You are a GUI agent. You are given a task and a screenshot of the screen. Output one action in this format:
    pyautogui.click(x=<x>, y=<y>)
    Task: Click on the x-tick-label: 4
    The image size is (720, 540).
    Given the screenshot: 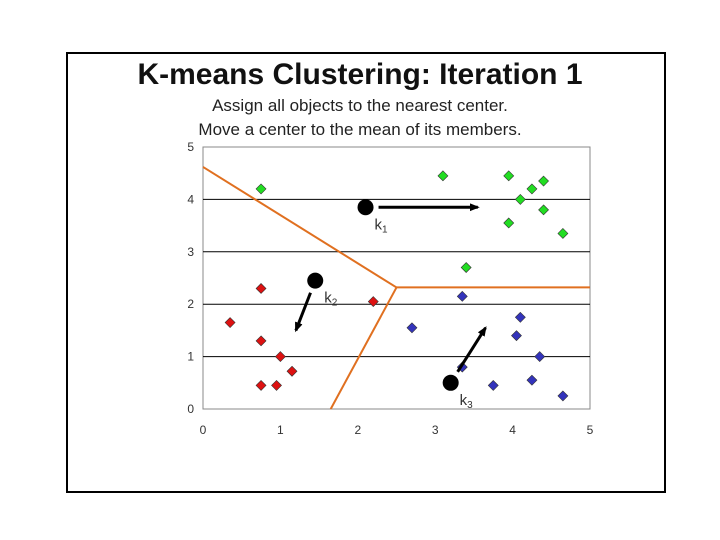 What is the action you would take?
    pyautogui.click(x=512, y=430)
    